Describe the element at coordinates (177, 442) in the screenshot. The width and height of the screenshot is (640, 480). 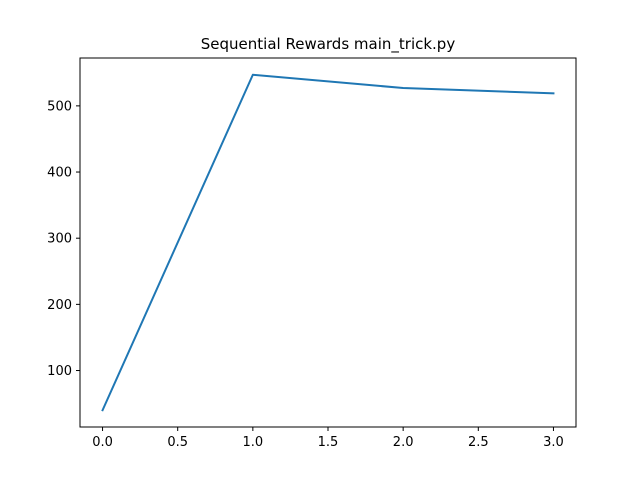
I see `x-tick-label: 0.5` at that location.